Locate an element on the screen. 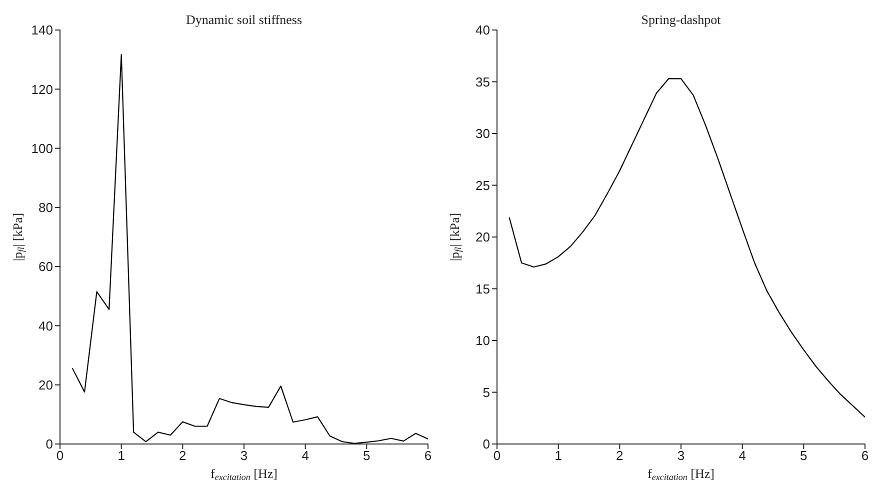 Image resolution: width=883 pixels, height=493 pixels. y-tick-label: 15 is located at coordinates (483, 288).